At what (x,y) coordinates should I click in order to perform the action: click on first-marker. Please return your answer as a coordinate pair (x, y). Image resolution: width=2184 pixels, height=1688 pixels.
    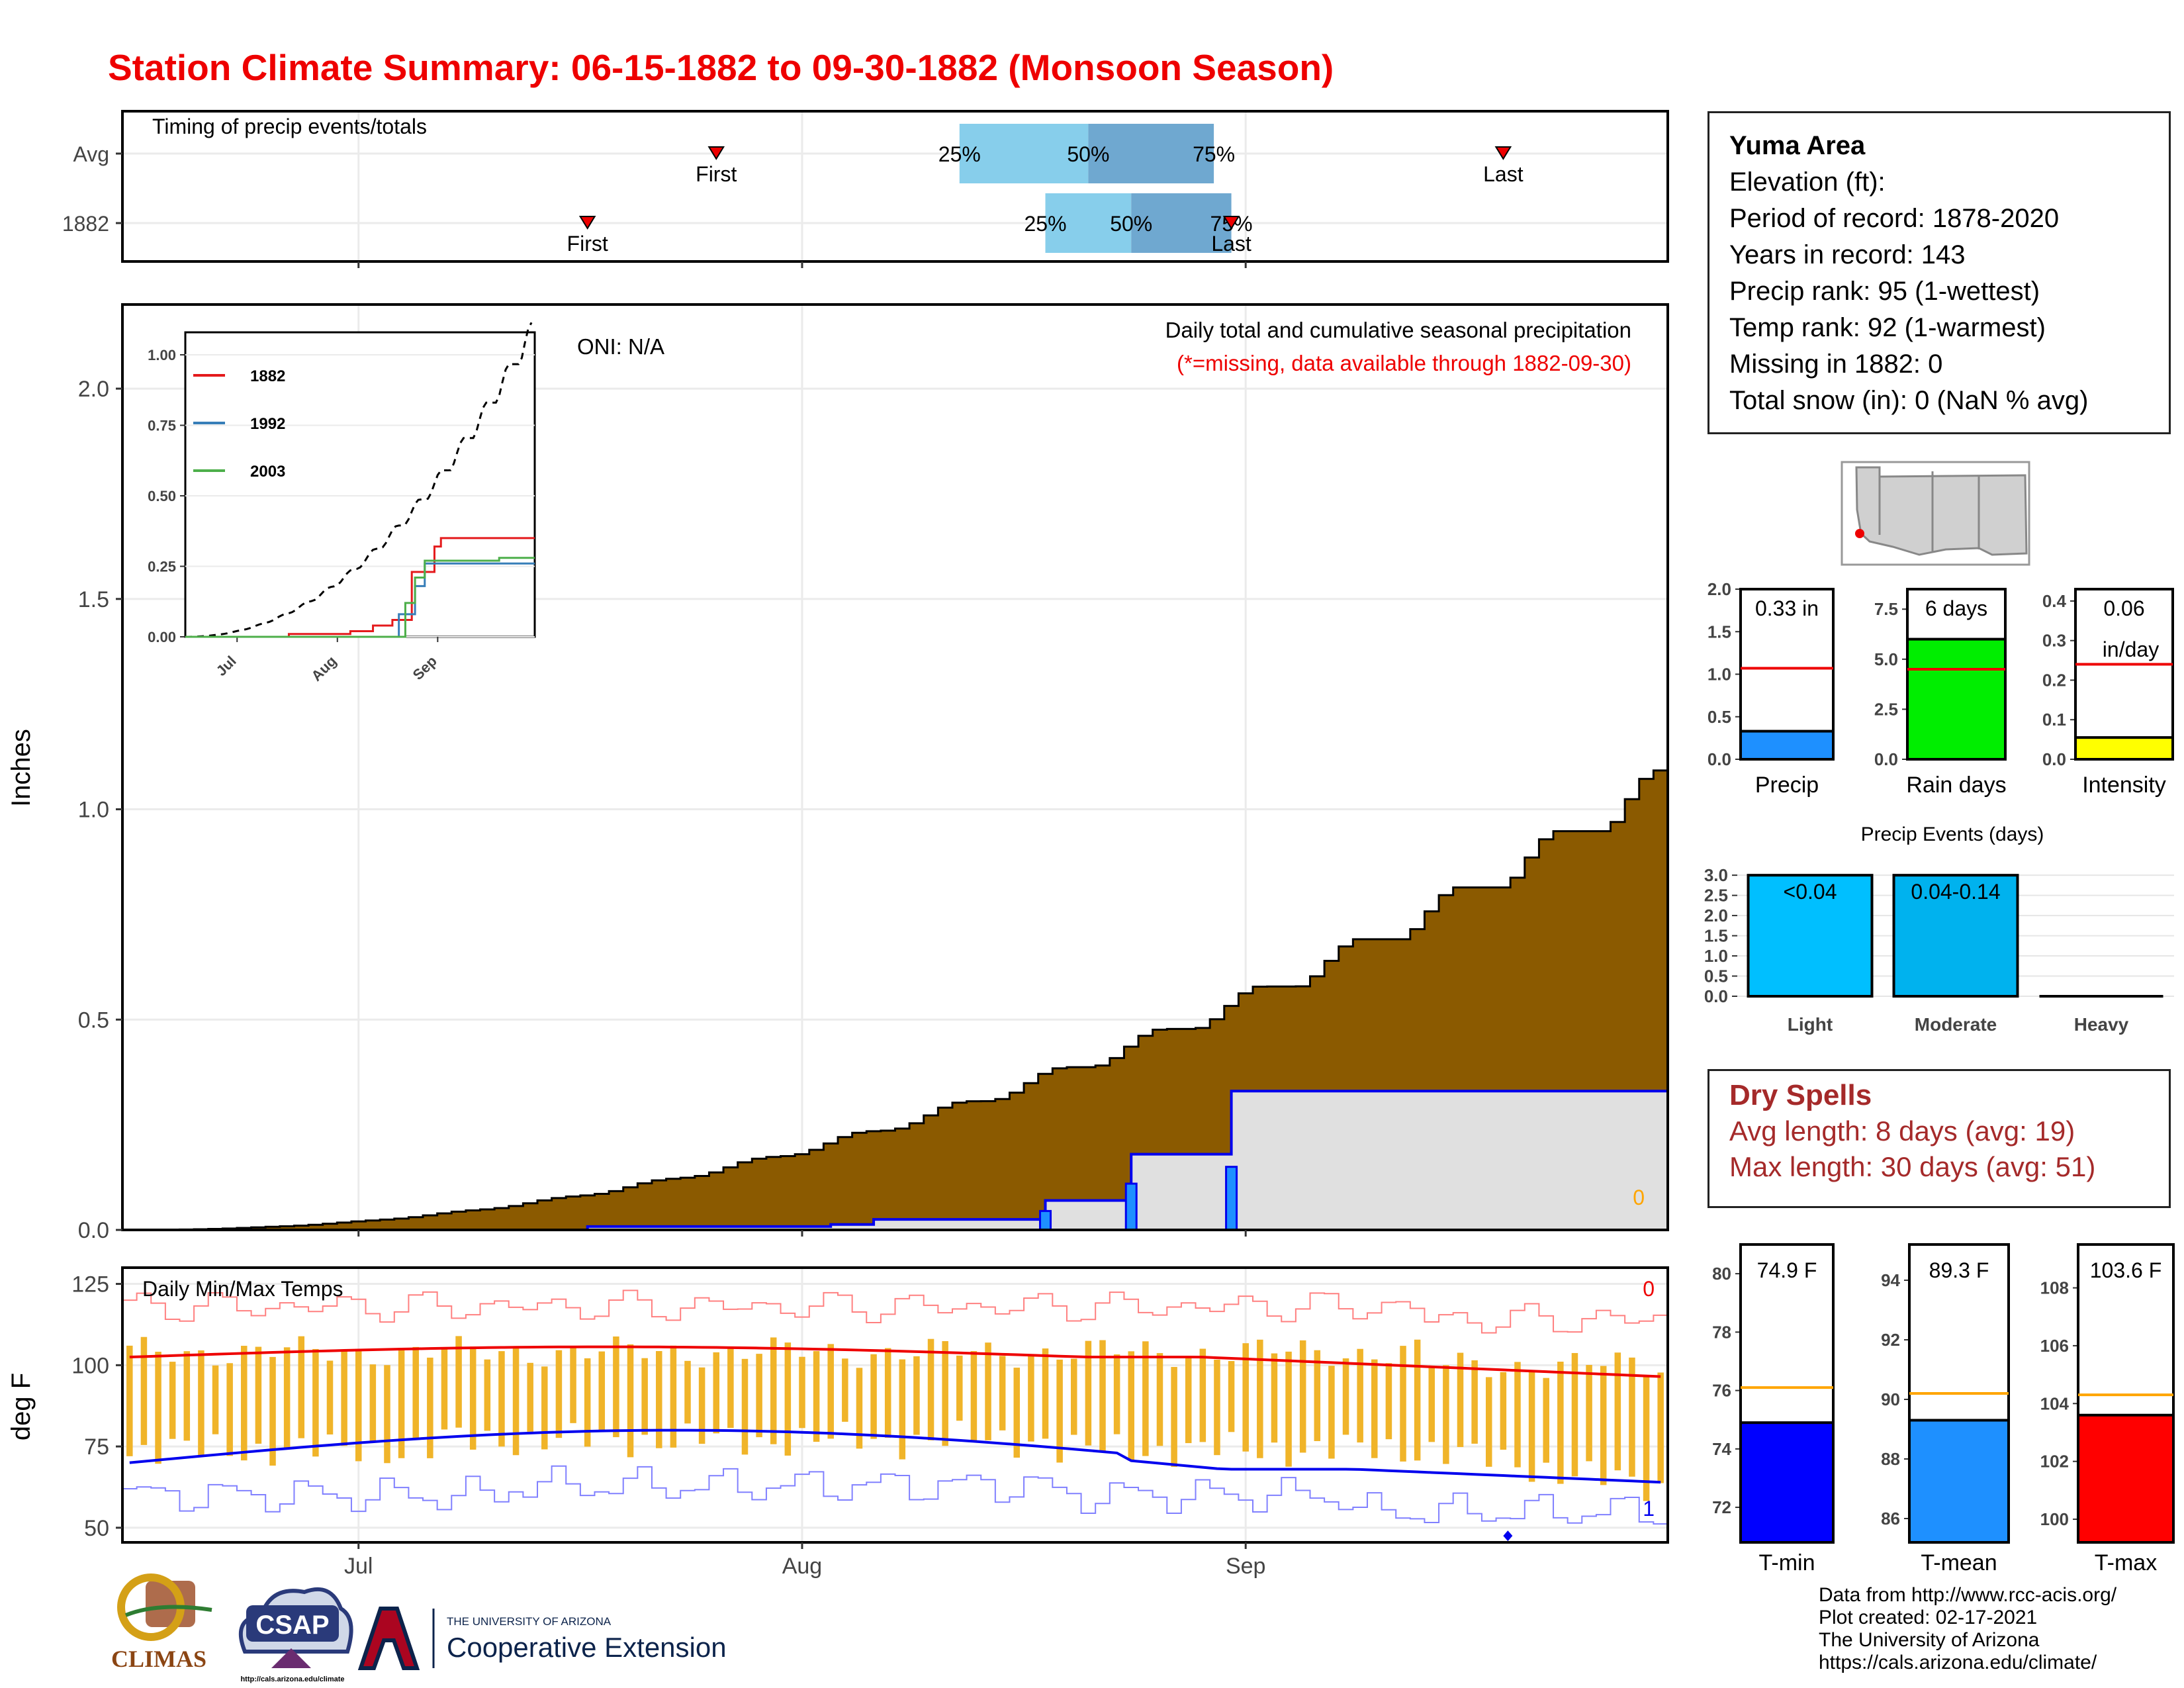
    Looking at the image, I should click on (716, 153).